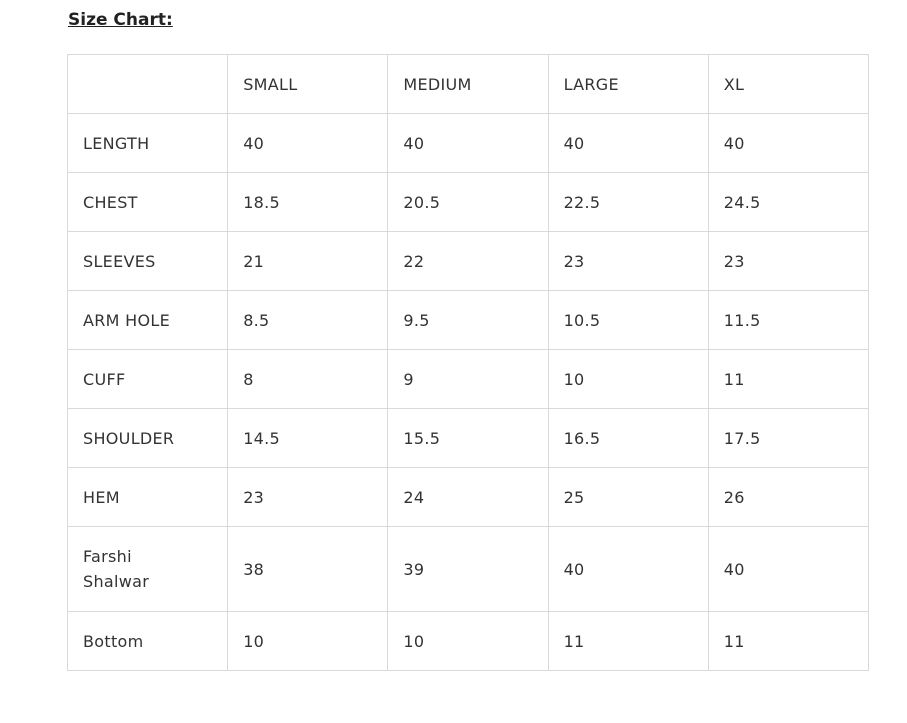 This screenshot has height=723, width=907. What do you see at coordinates (147, 143) in the screenshot?
I see `row-label: LENGTH` at bounding box center [147, 143].